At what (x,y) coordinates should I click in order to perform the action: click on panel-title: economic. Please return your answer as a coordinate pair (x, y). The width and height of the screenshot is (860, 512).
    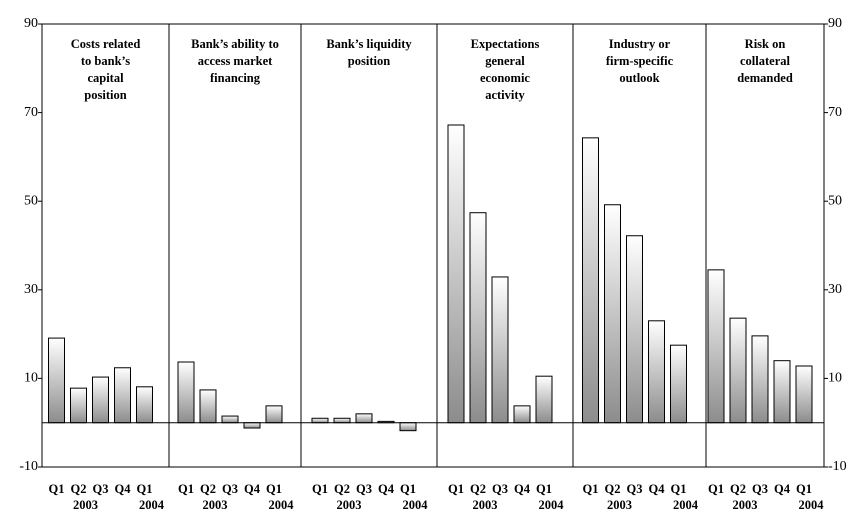
    Looking at the image, I should click on (505, 78).